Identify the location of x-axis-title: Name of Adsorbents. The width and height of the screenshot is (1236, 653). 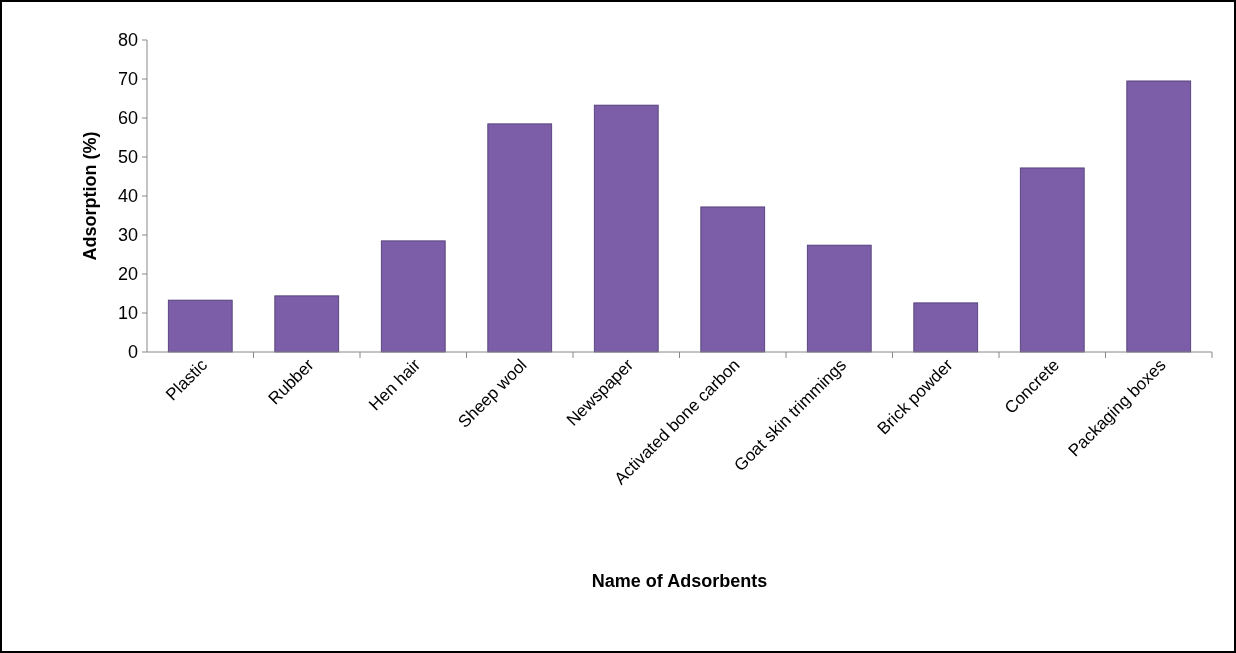
(679, 581).